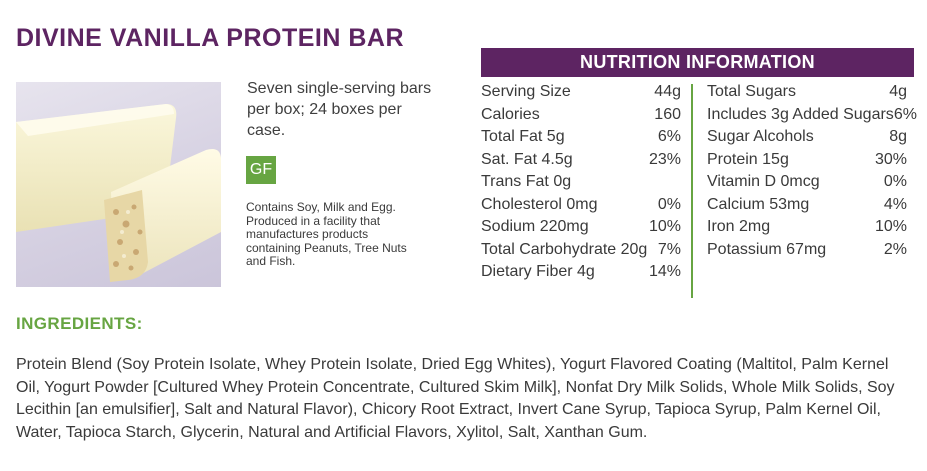 Image resolution: width=927 pixels, height=471 pixels. I want to click on nutrient-value: 14%, so click(664, 271).